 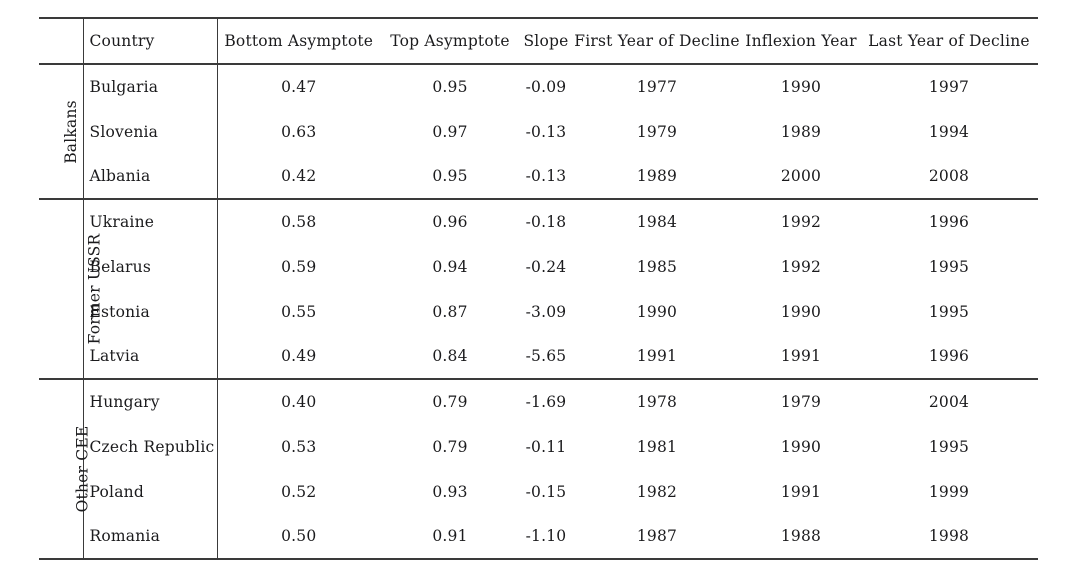 What do you see at coordinates (299, 41) in the screenshot?
I see `header-bottom-asymptote: Bottom Asymptote` at bounding box center [299, 41].